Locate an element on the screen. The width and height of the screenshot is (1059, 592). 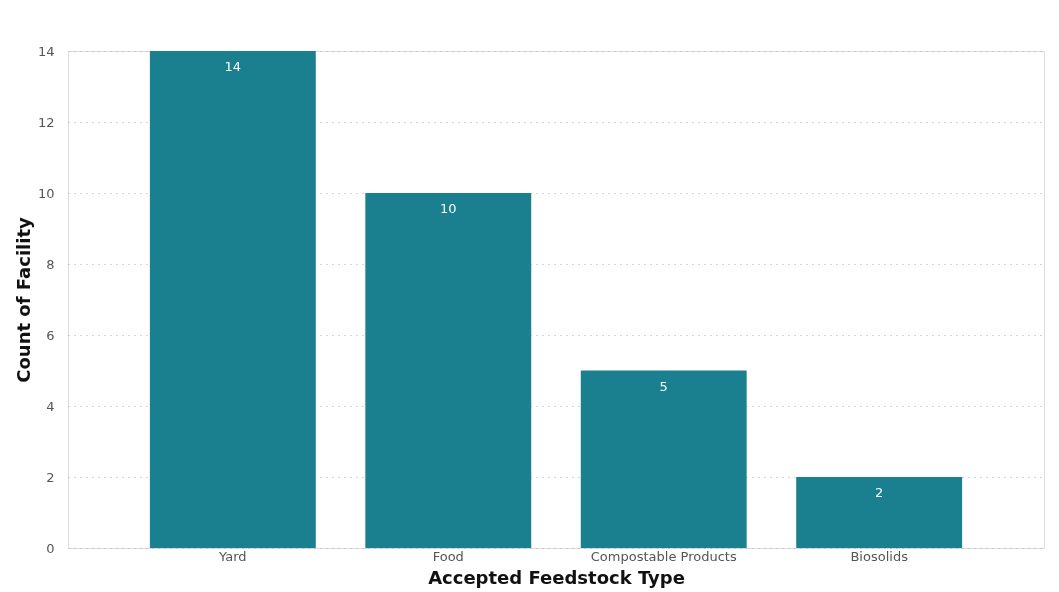
y-tick-label: 0 is located at coordinates (50, 548).